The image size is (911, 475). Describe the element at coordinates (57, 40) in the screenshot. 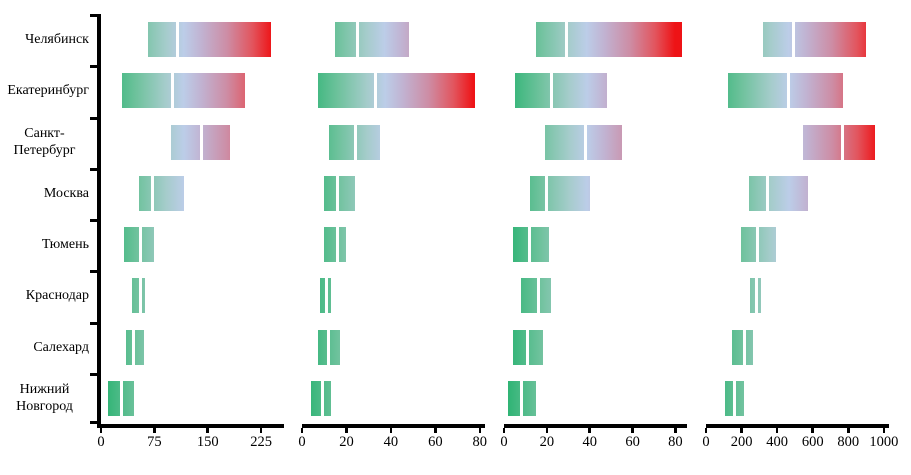

I see `category-label: Челябинск` at that location.